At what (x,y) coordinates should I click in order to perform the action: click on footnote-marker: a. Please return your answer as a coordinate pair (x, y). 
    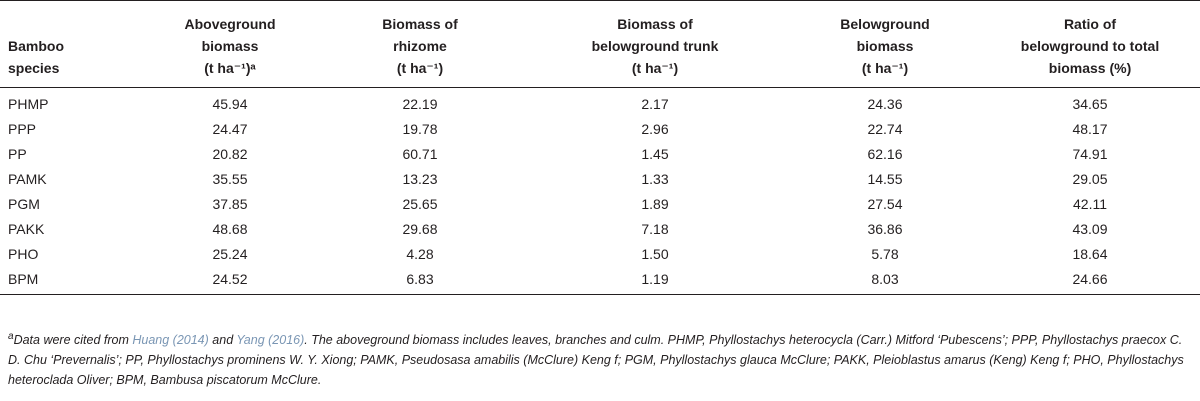
    Looking at the image, I should click on (11, 336).